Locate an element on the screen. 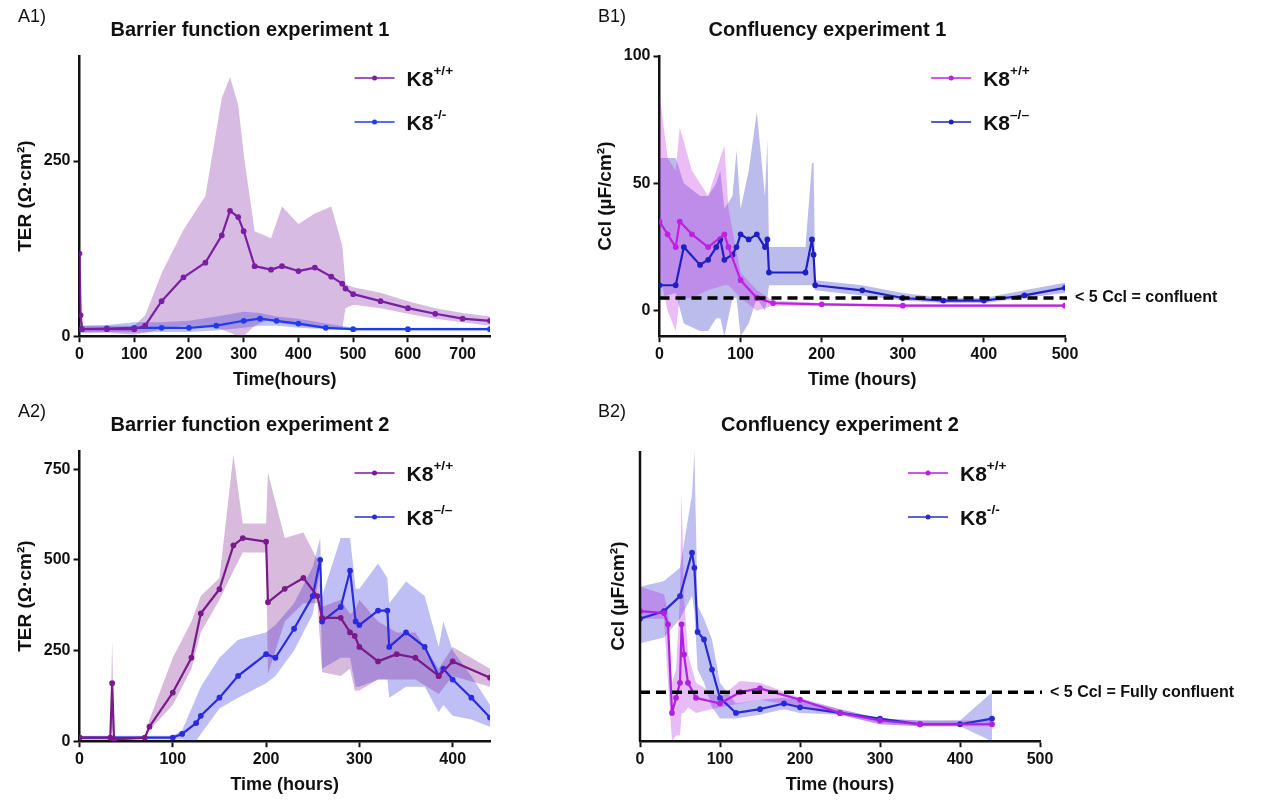 The image size is (1282, 800). y-tick-label: 50 is located at coordinates (641, 182).